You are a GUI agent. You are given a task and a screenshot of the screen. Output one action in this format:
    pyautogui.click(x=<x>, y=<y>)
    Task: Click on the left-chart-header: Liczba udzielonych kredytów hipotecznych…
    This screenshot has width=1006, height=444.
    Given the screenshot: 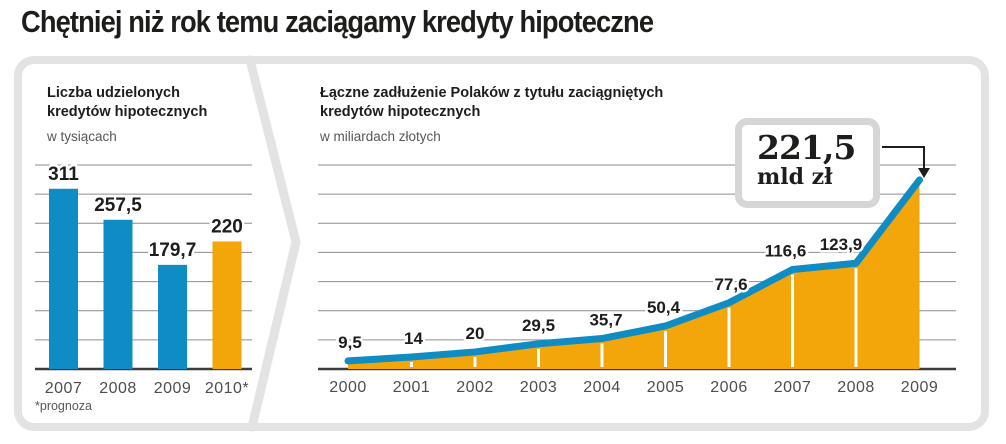 What is the action you would take?
    pyautogui.click(x=152, y=114)
    